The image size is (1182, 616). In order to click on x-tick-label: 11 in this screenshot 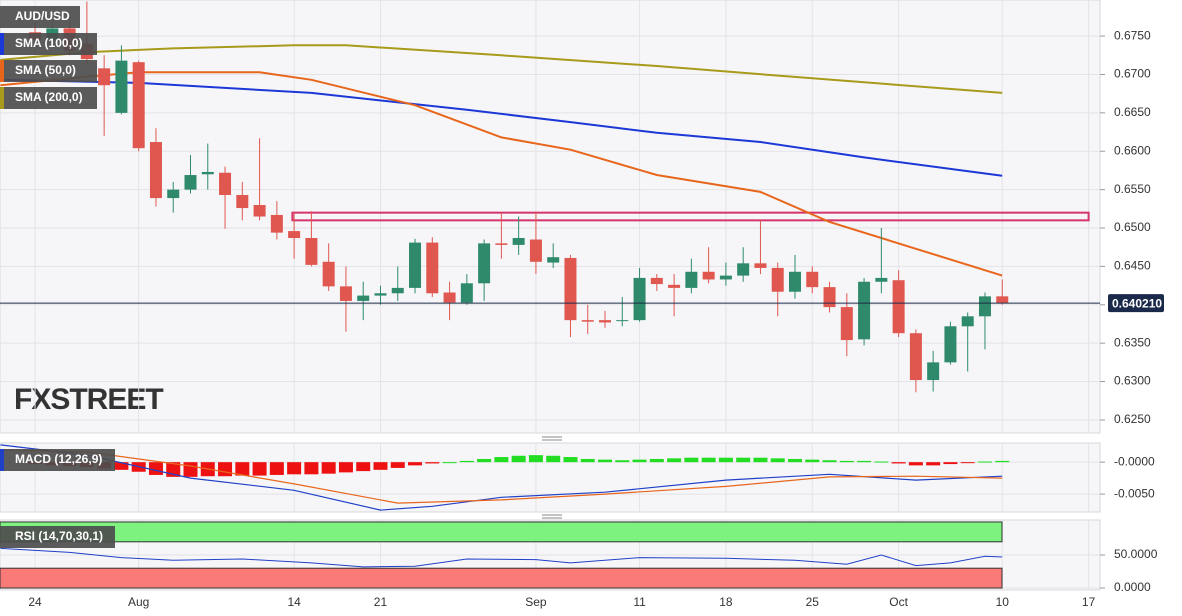, I will do `click(639, 602)`.